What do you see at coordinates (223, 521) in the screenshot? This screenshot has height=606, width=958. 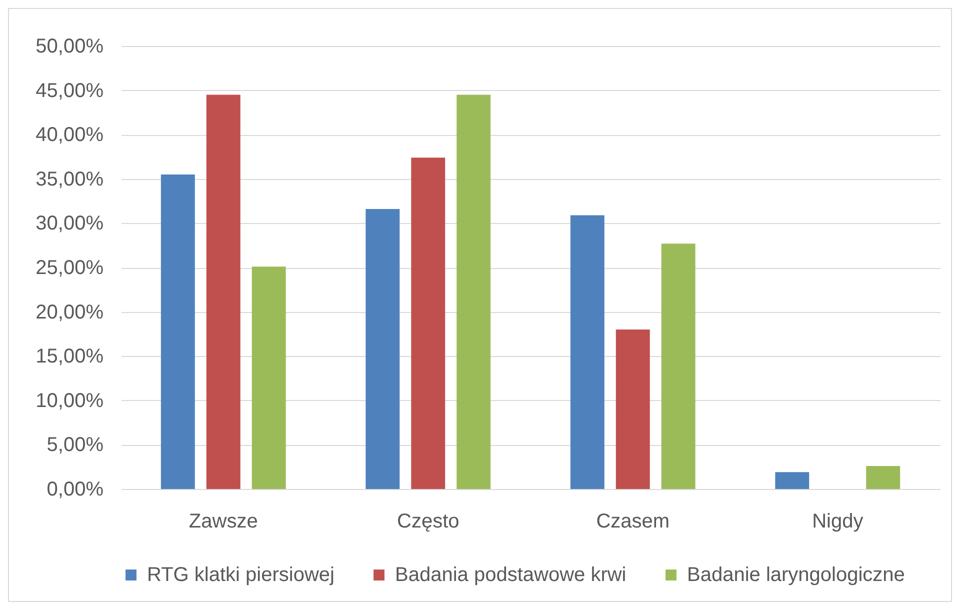 I see `x-tick-label: Zawsze` at bounding box center [223, 521].